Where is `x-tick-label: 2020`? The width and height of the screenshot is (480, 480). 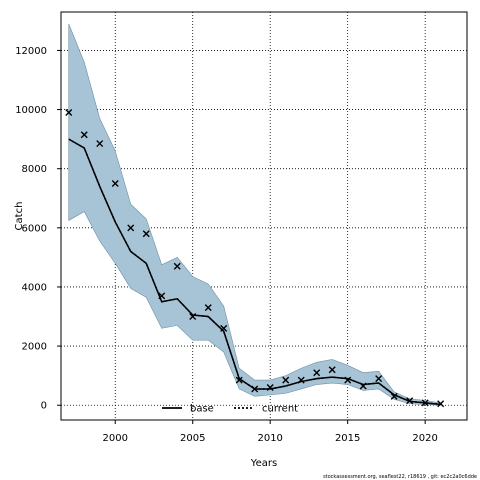 x-tick-label: 2020 is located at coordinates (424, 438).